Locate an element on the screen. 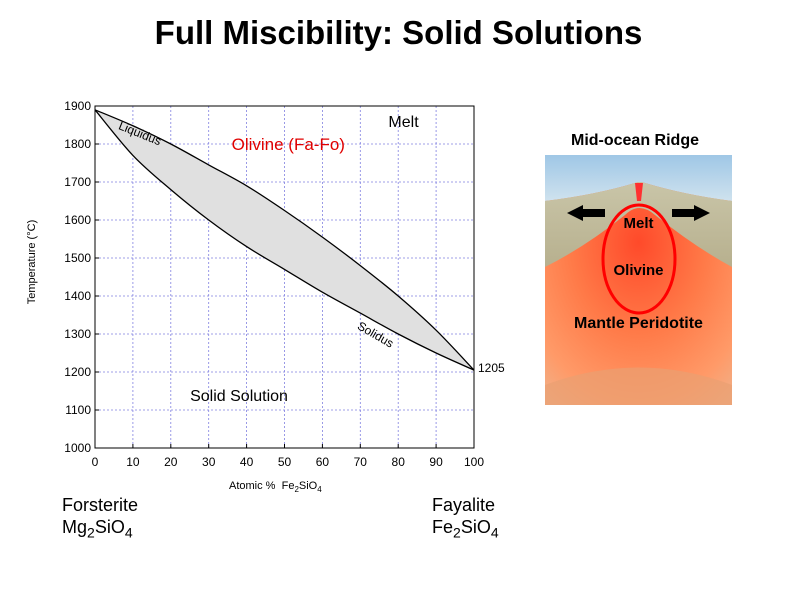 Image resolution: width=797 pixels, height=598 pixels. lithosphere-layer is located at coordinates (638, 224).